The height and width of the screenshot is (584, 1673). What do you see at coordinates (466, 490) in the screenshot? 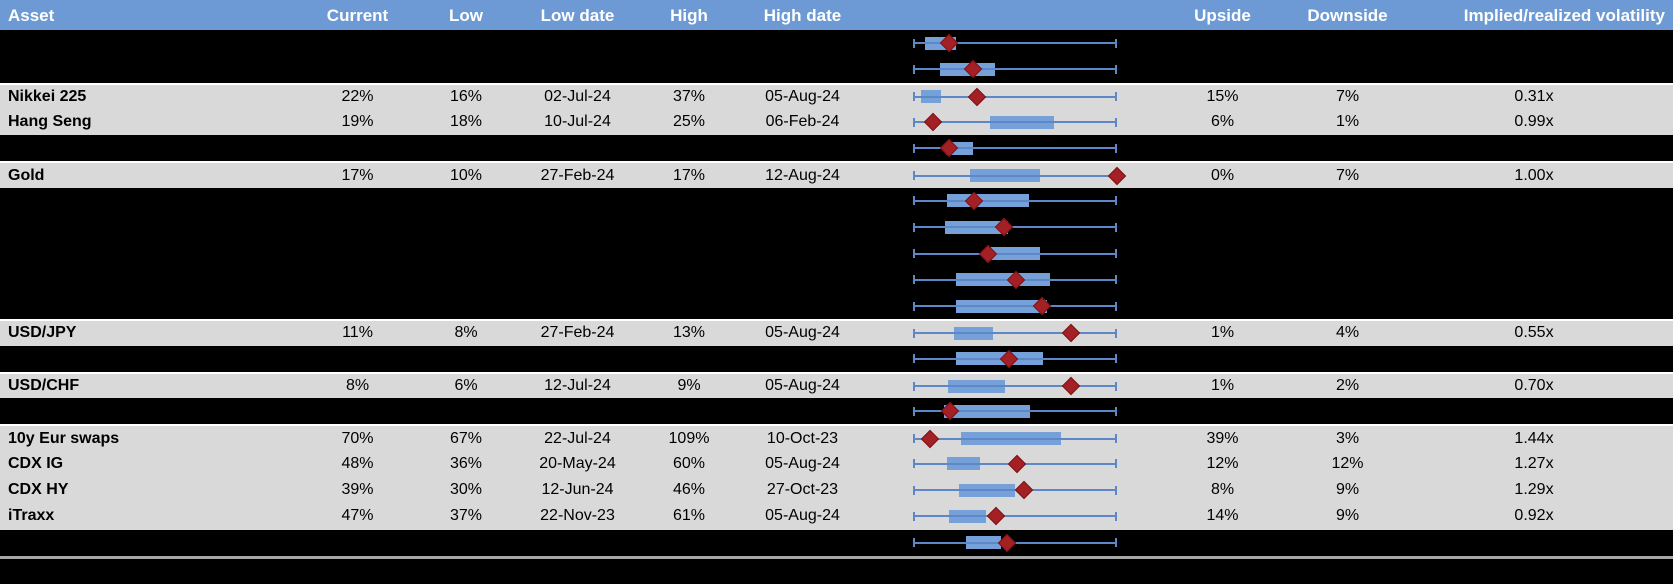
I see `cell-low: 30%` at bounding box center [466, 490].